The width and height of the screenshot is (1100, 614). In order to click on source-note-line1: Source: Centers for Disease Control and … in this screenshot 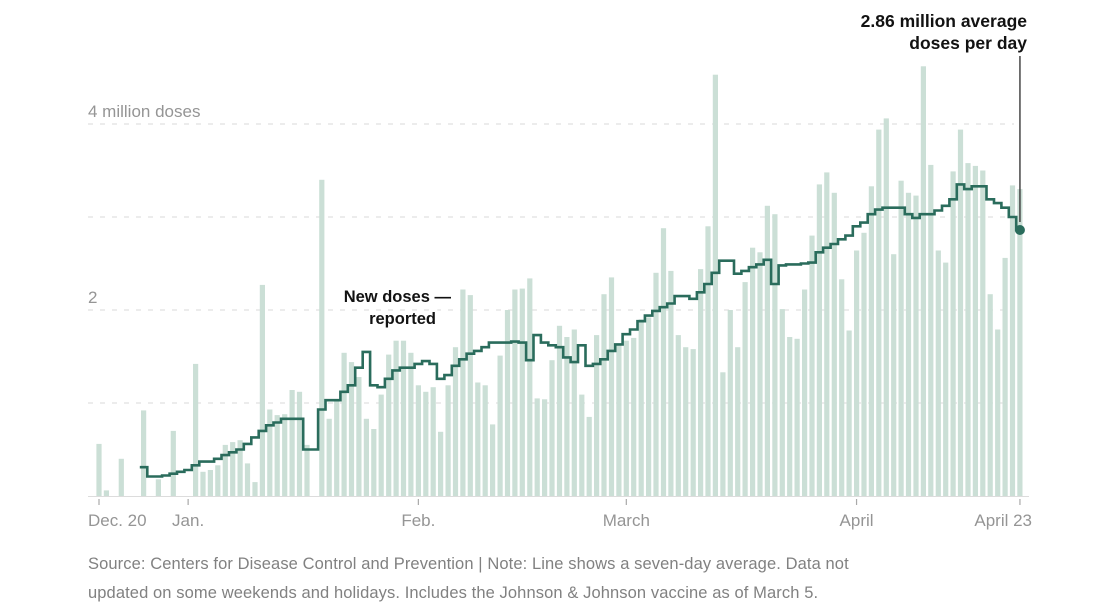, I will do `click(468, 564)`.